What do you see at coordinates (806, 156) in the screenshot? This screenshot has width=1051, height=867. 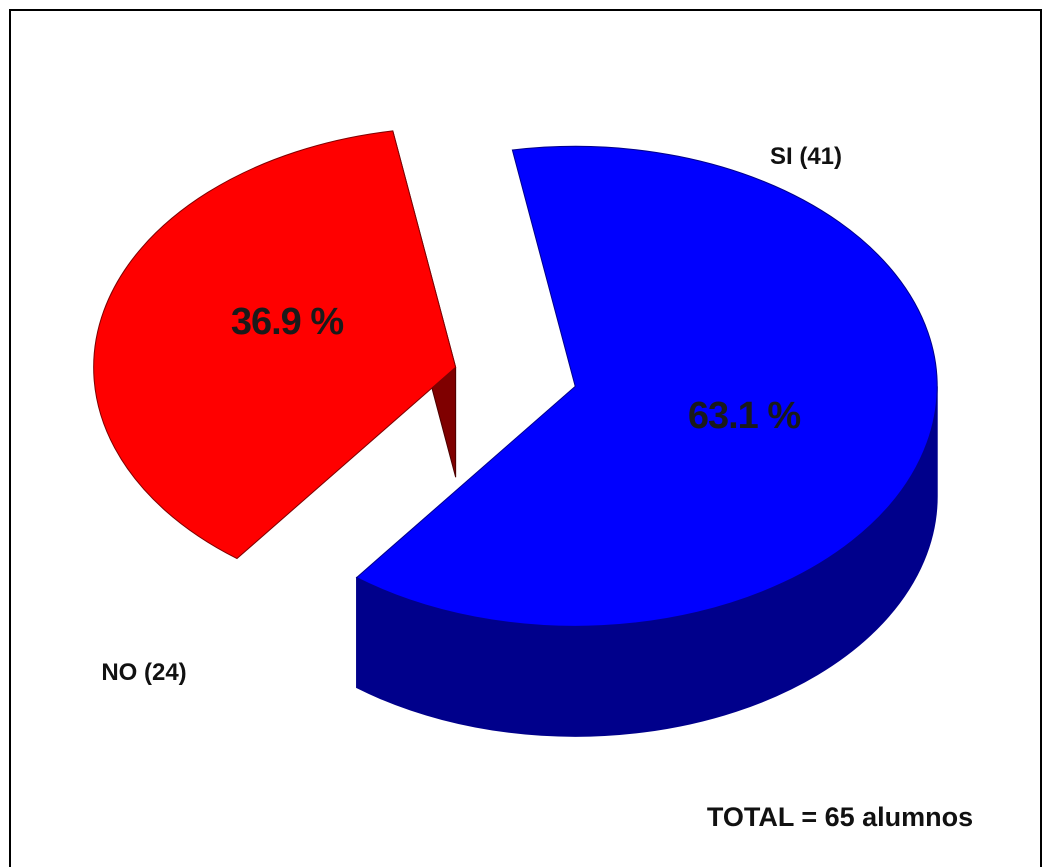 I see `slice-si-label: SI (41)` at bounding box center [806, 156].